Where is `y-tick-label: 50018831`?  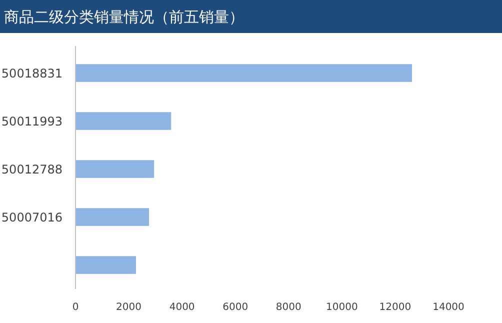 y-tick-label: 50018831 is located at coordinates (31, 73).